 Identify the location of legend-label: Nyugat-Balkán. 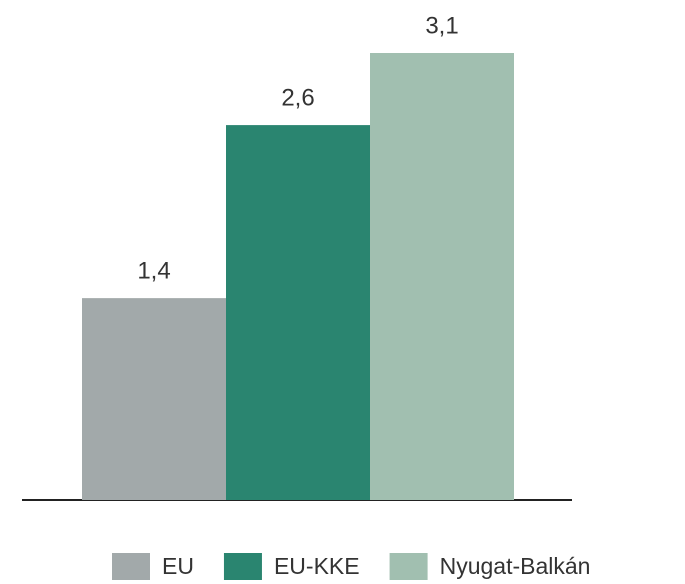
(515, 566).